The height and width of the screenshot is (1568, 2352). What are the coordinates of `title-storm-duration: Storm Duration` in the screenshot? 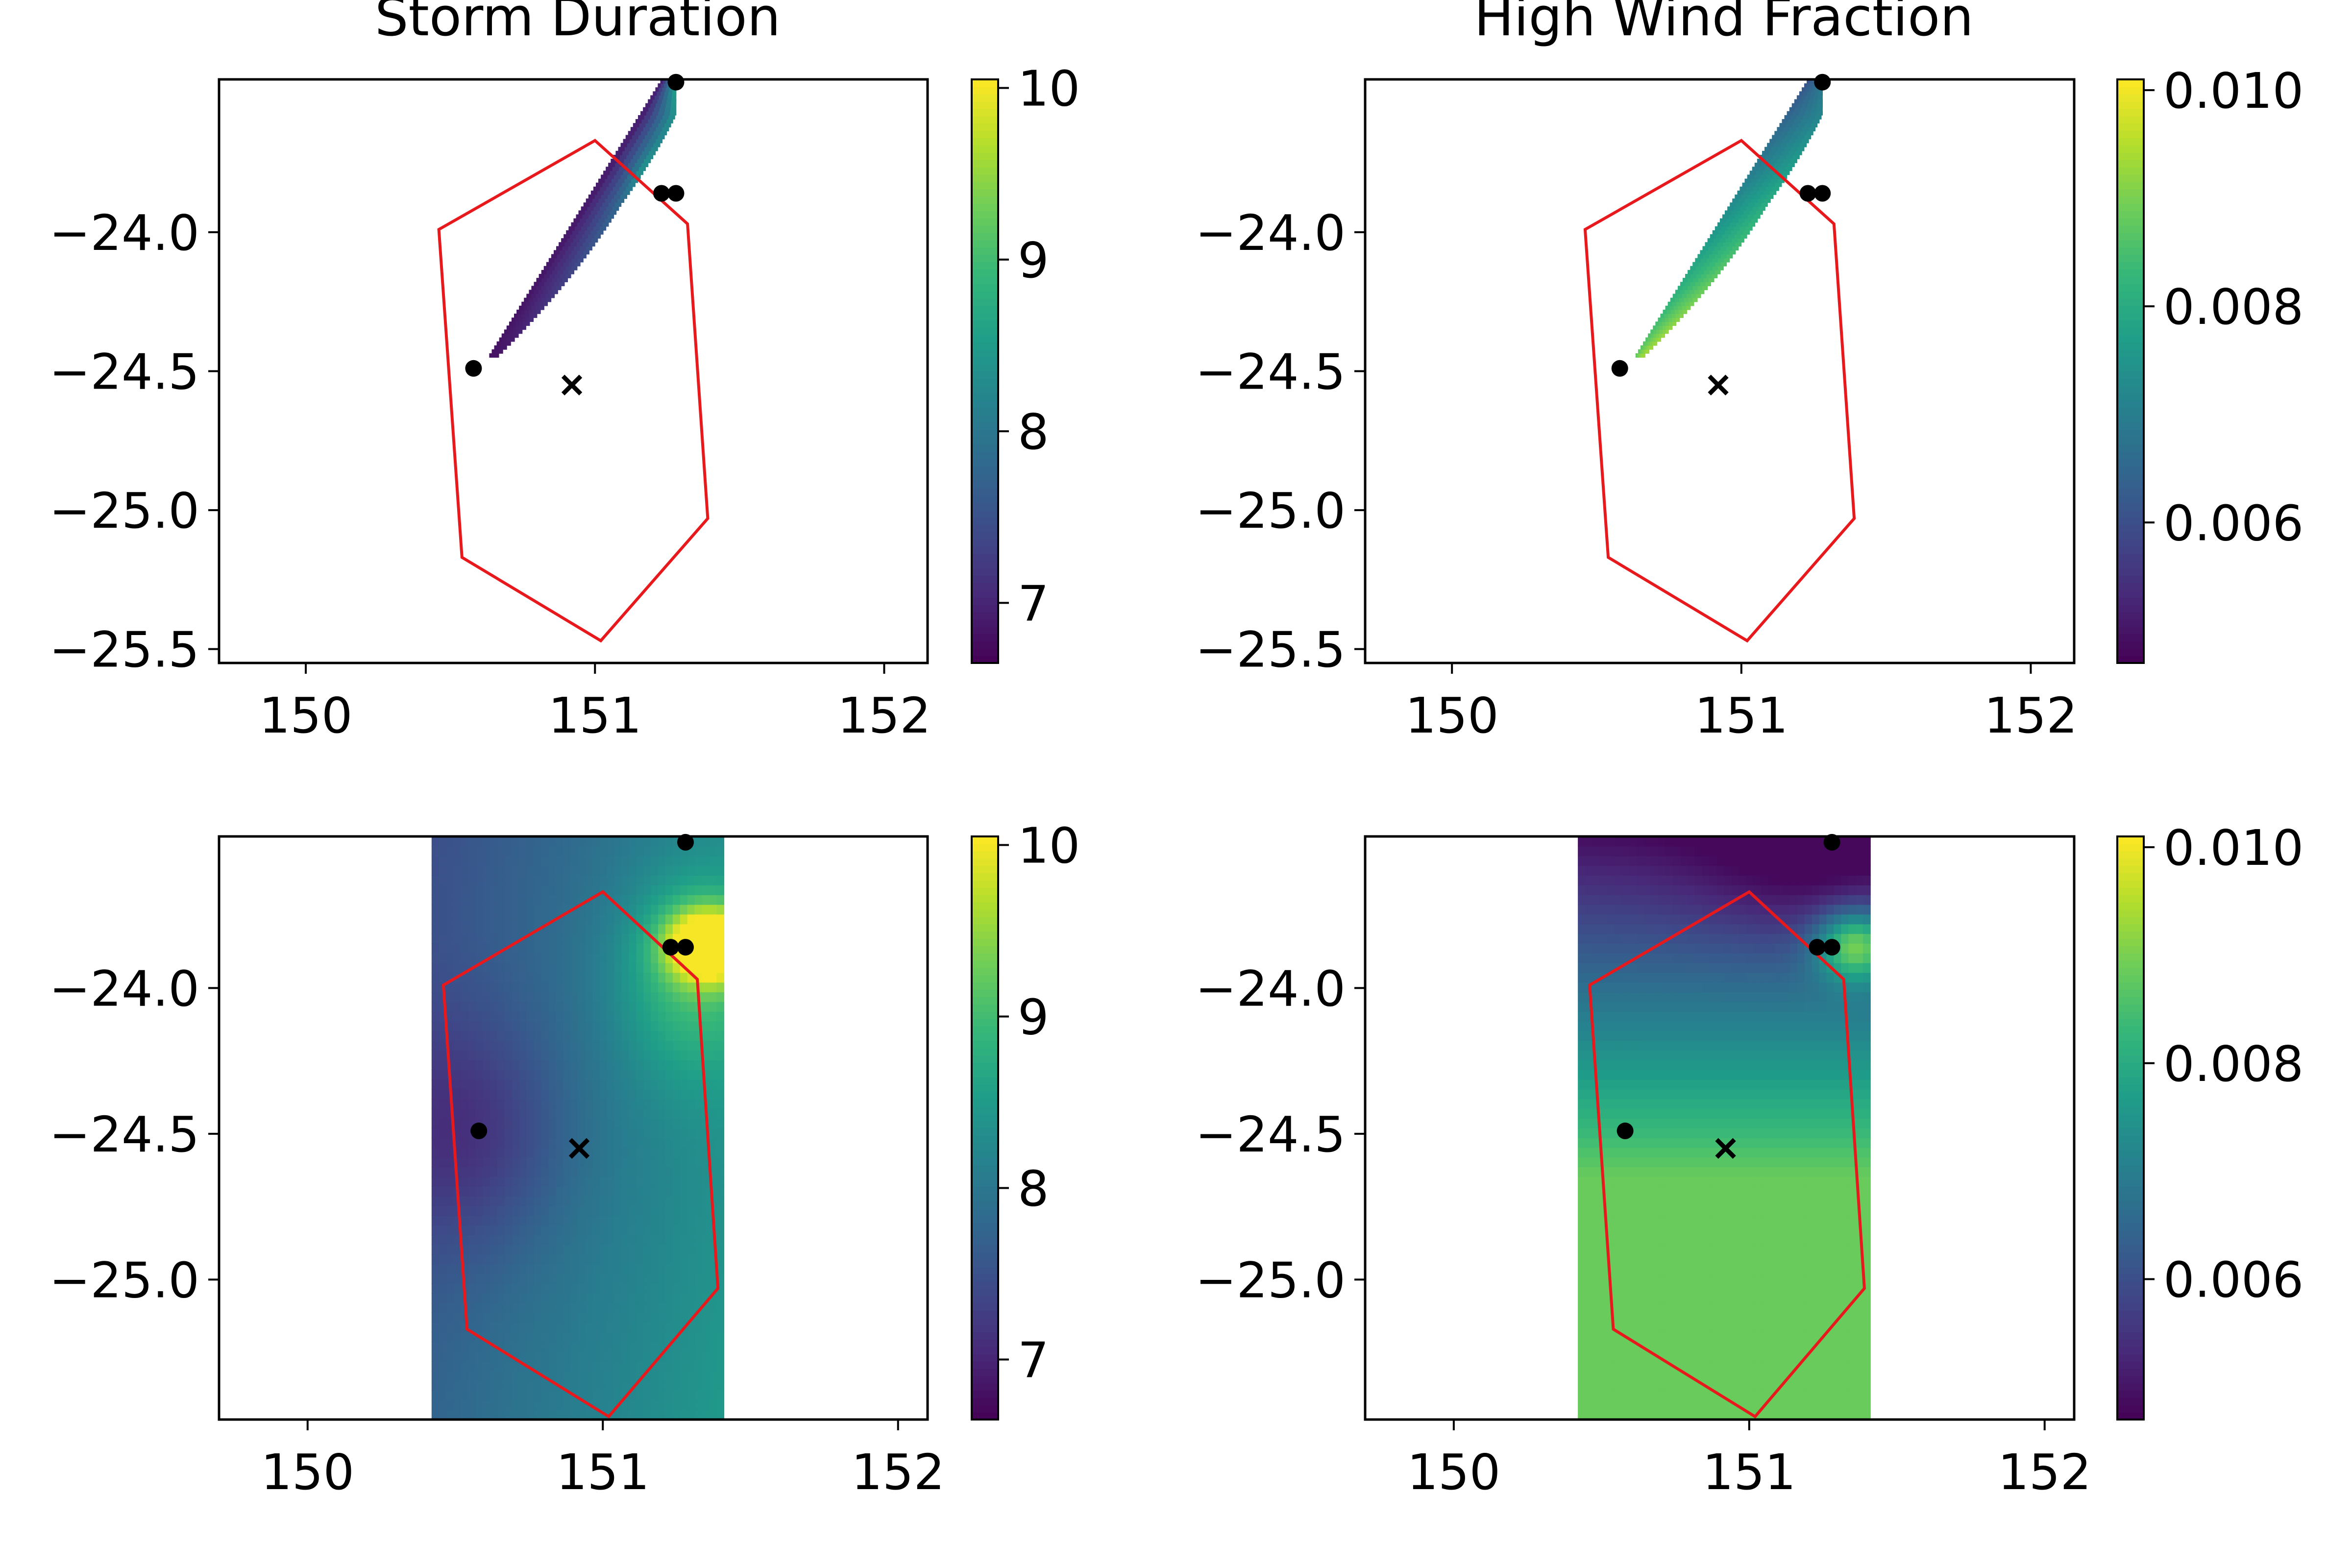 It's located at (578, 24).